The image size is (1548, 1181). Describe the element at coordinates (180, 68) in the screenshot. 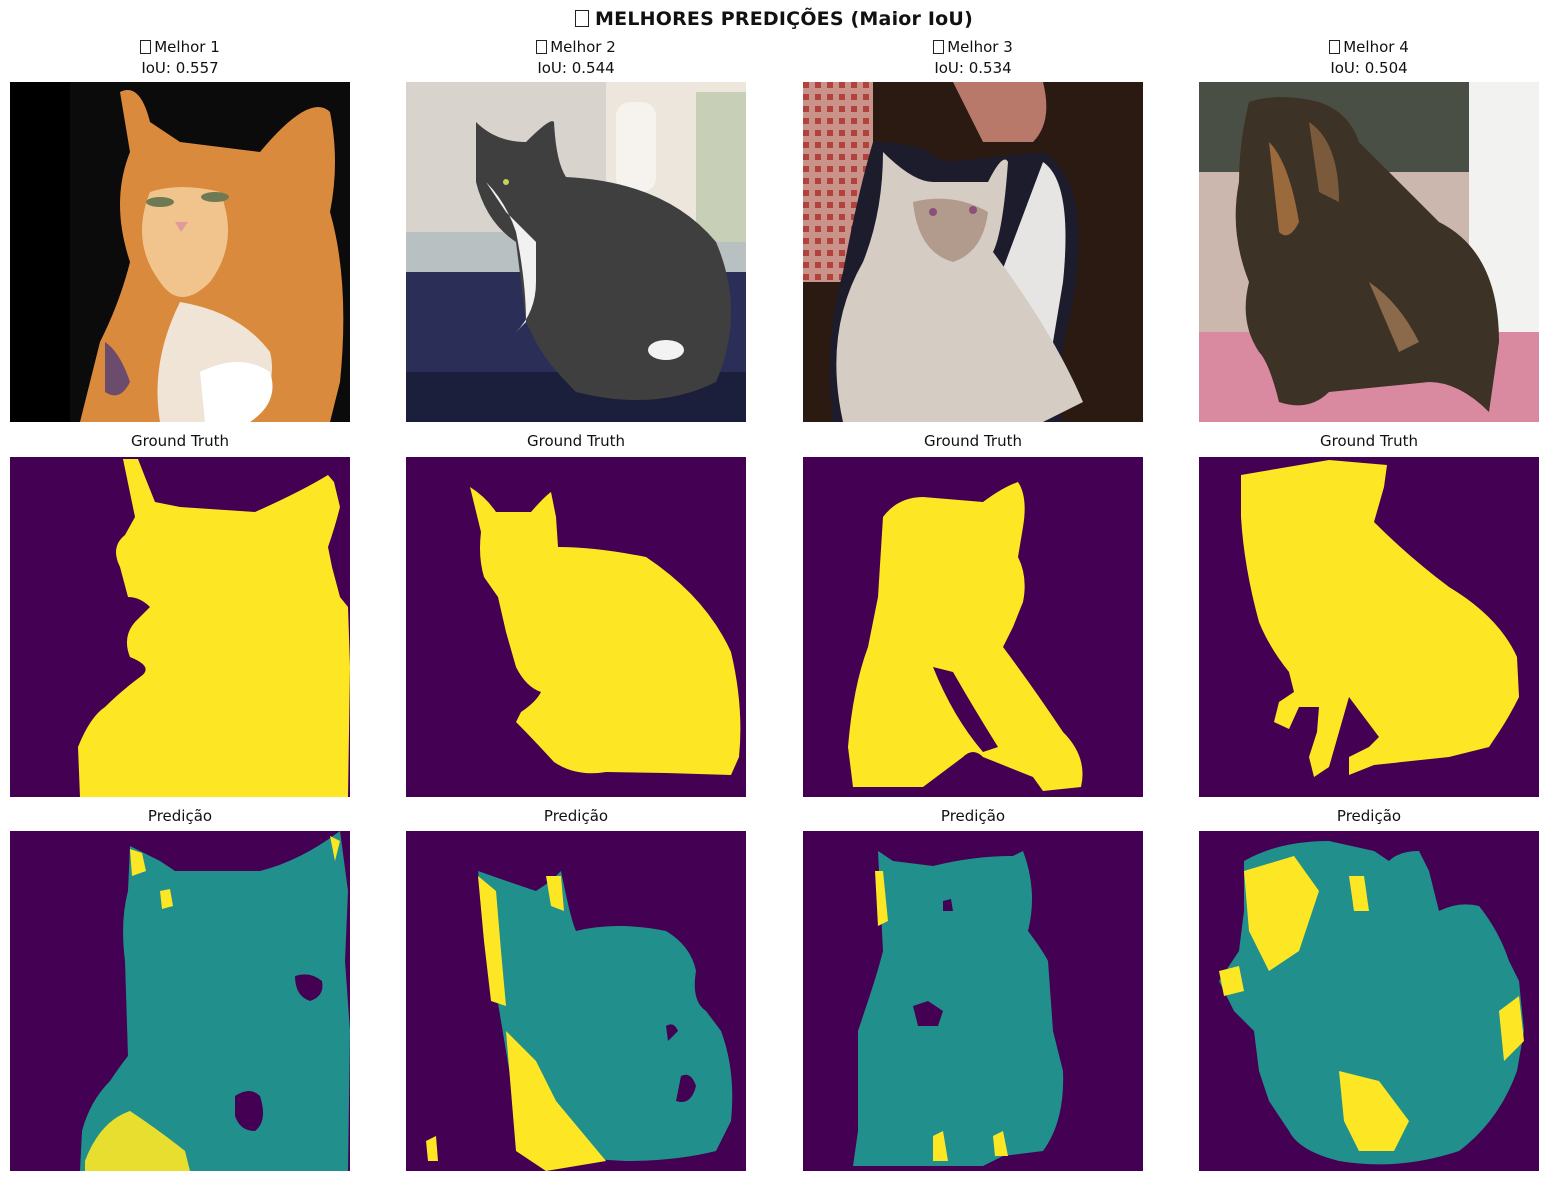

I see `iou-value: IoU: 0.557` at that location.